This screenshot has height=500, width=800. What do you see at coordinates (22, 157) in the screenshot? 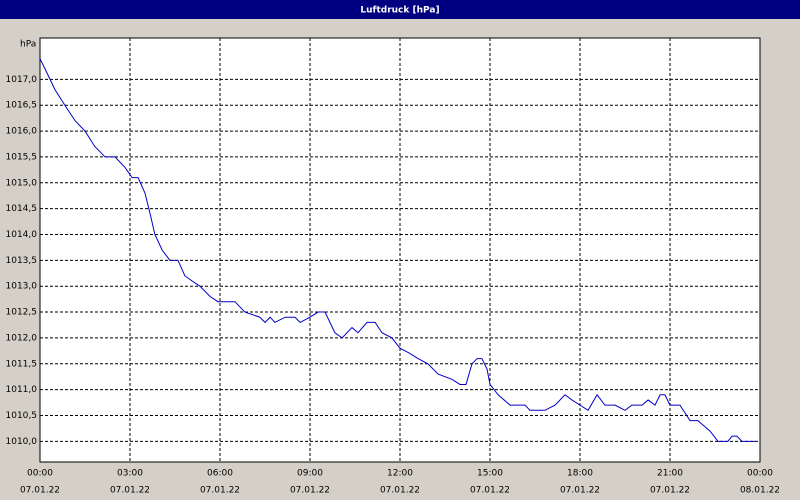
I see `y-tick-label: 1015,5` at bounding box center [22, 157].